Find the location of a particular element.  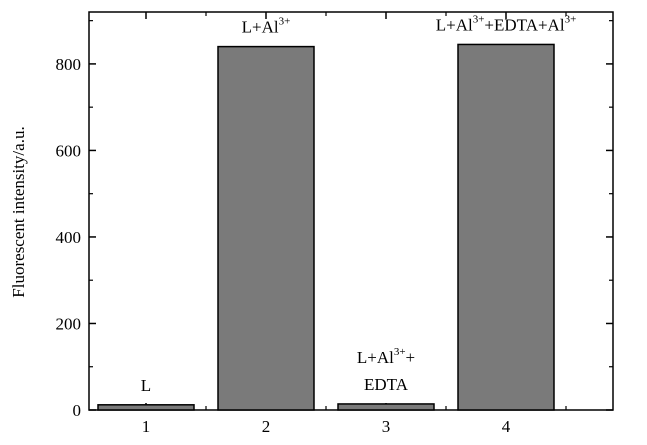

bar-annotation-2: L+Al3+ is located at coordinates (266, 26).